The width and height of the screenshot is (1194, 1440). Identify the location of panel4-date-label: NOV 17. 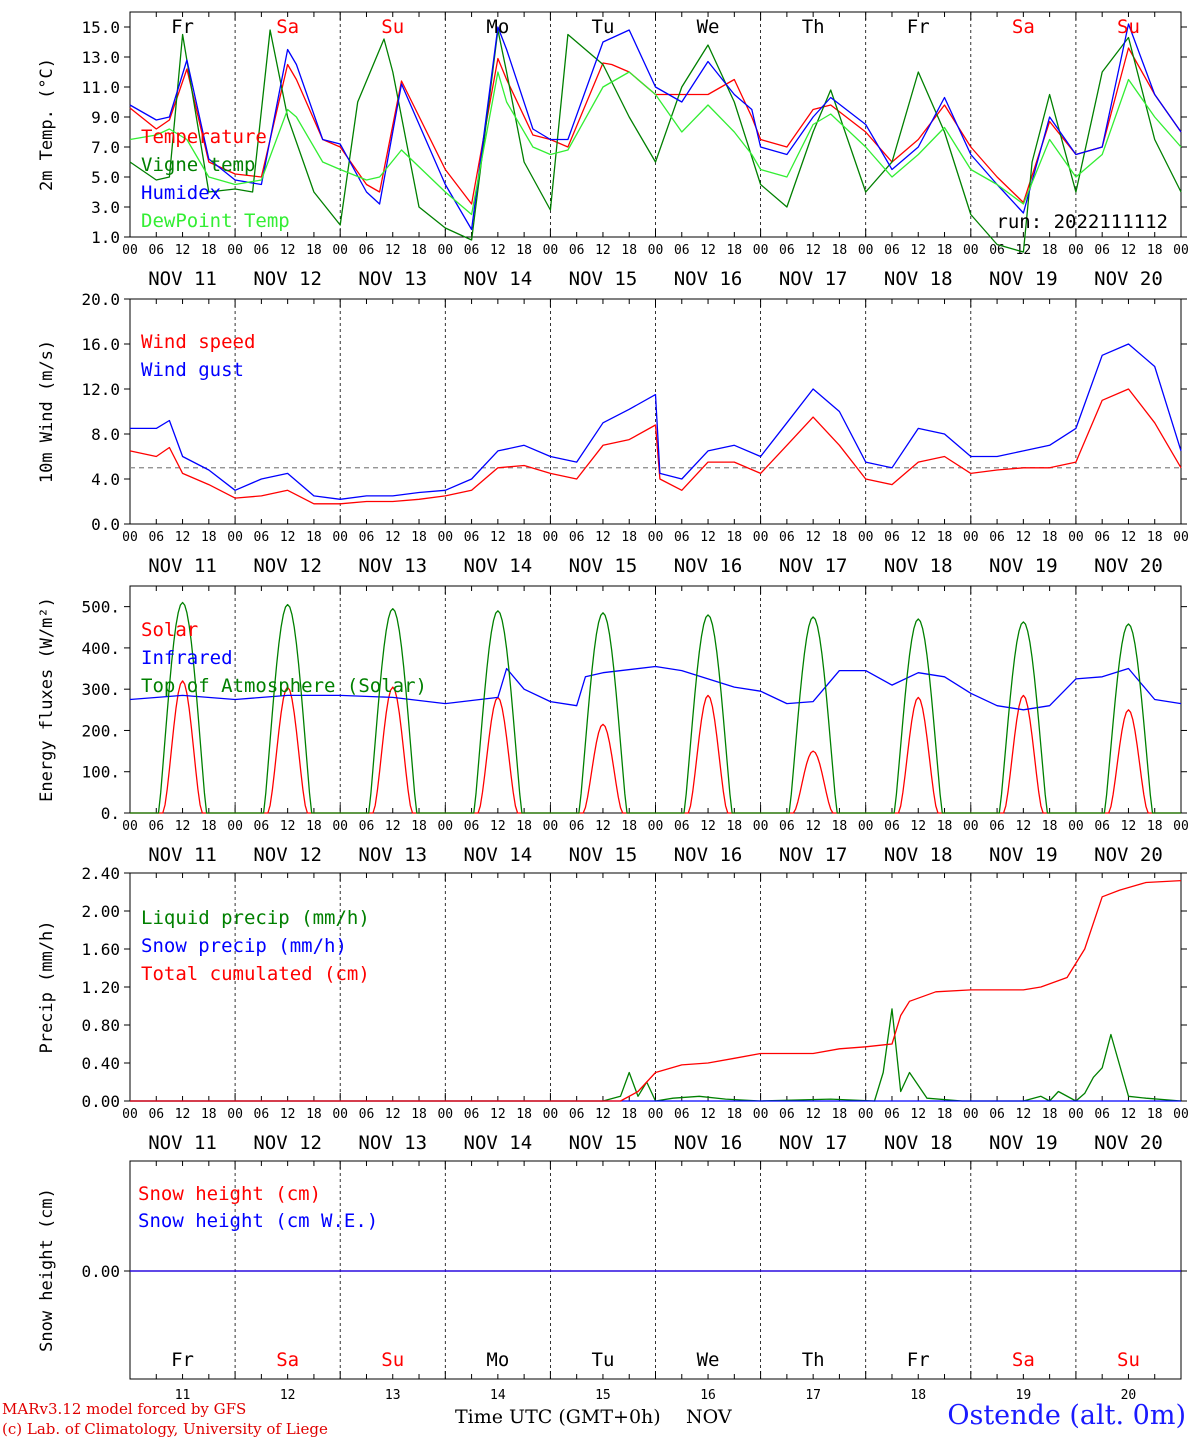
(813, 1143).